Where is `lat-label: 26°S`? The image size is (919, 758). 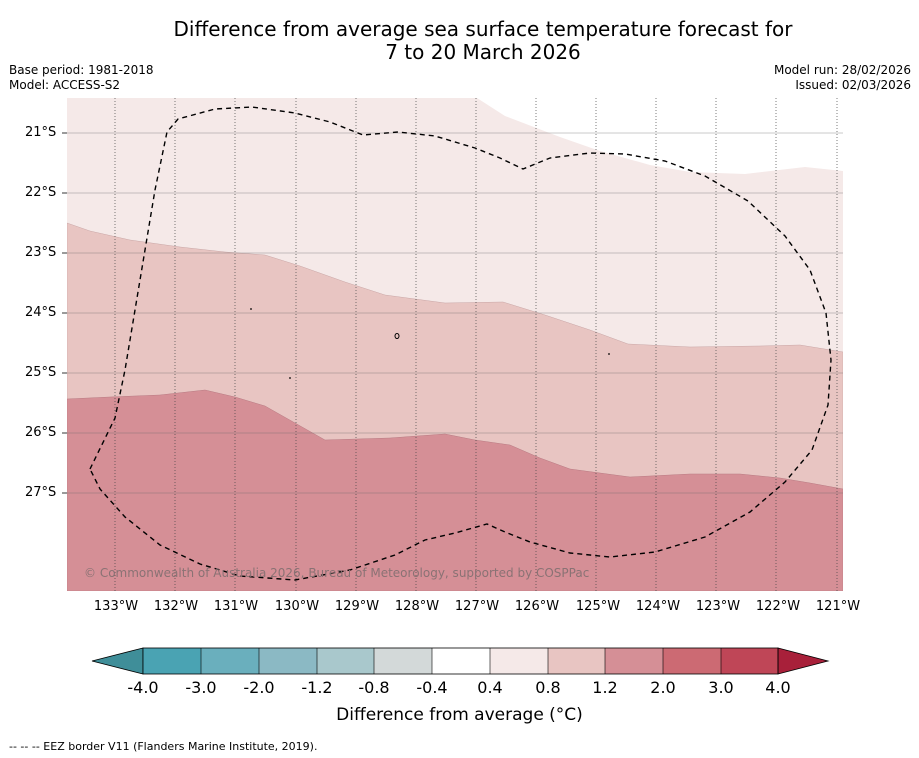
lat-label: 26°S is located at coordinates (41, 432).